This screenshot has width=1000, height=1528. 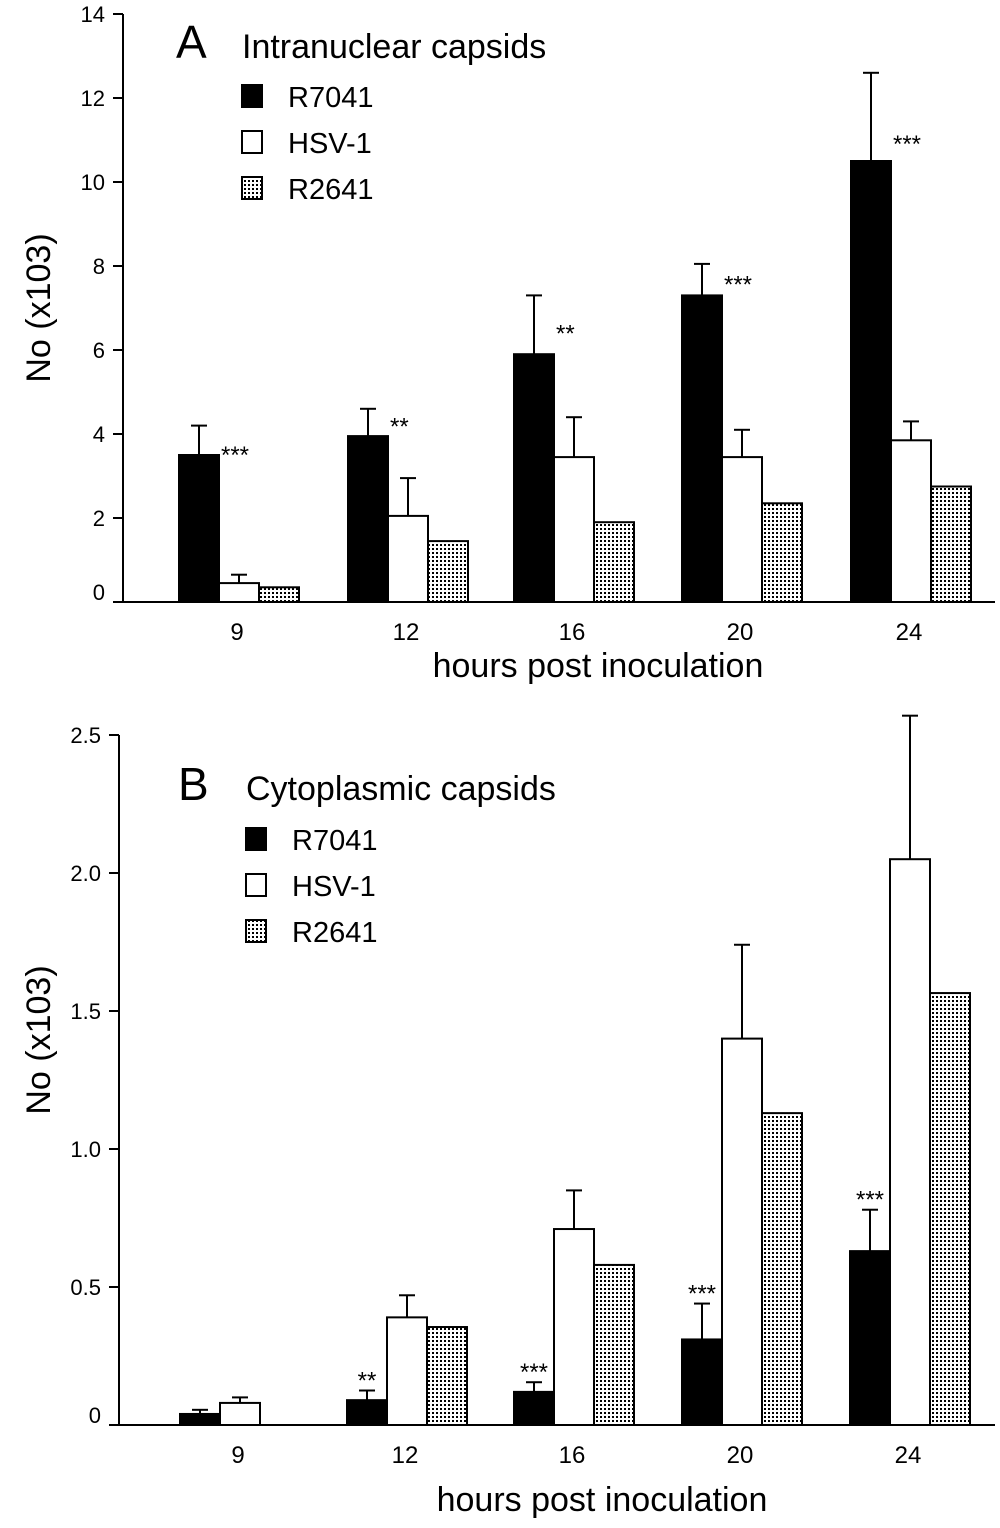 I want to click on y-tick-label: 0.5, so click(x=85, y=1287).